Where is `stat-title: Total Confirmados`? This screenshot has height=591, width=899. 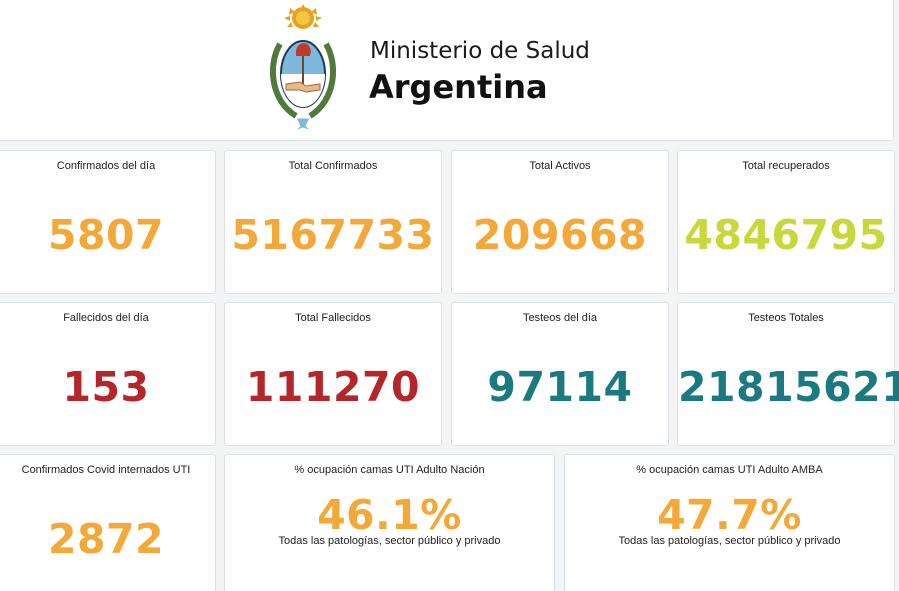 stat-title: Total Confirmados is located at coordinates (333, 166).